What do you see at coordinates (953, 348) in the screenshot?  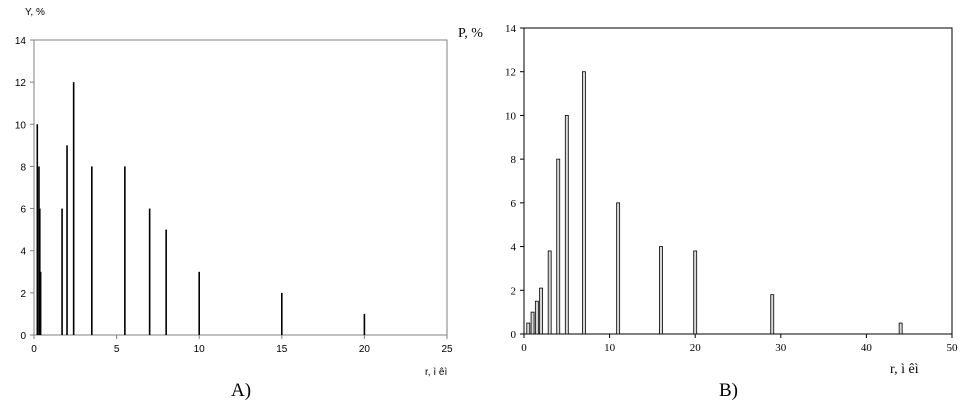 I see `x-tick-label: 50` at bounding box center [953, 348].